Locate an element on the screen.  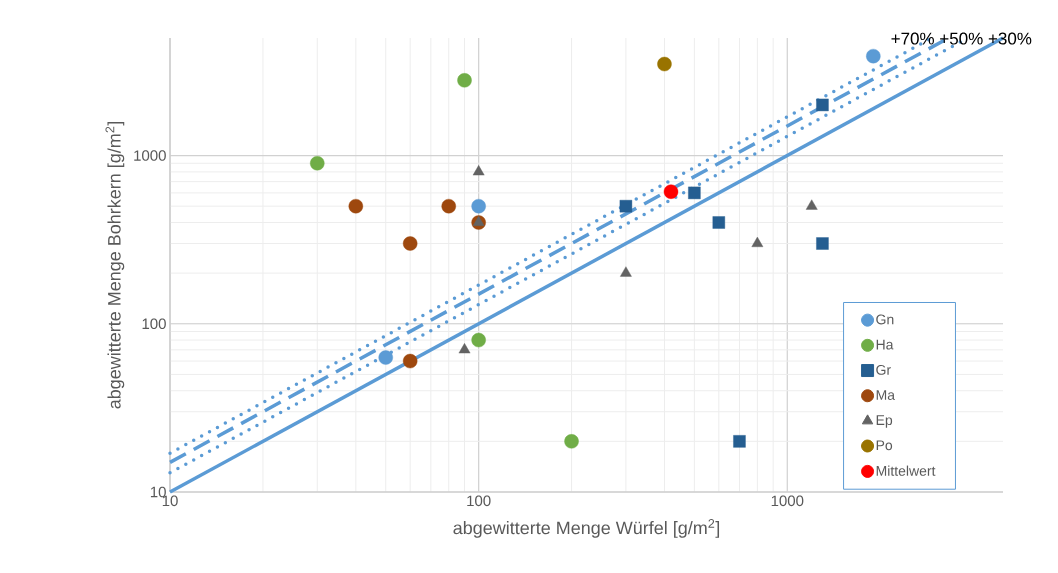
x-axis-title: abgewitterte Menge Würfel [g/m$^{2}$] is located at coordinates (586, 528).